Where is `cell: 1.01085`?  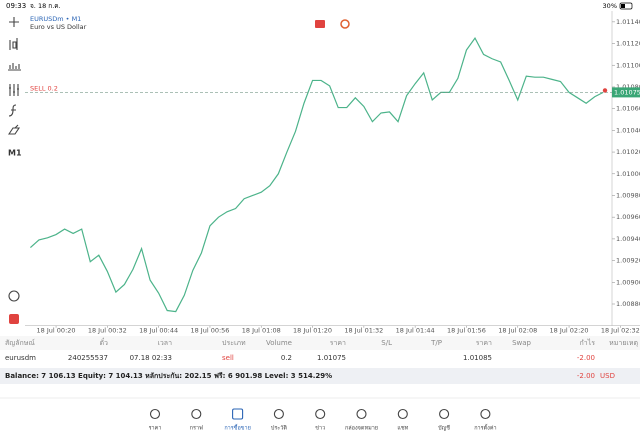
cell: 1.01085 is located at coordinates (477, 358).